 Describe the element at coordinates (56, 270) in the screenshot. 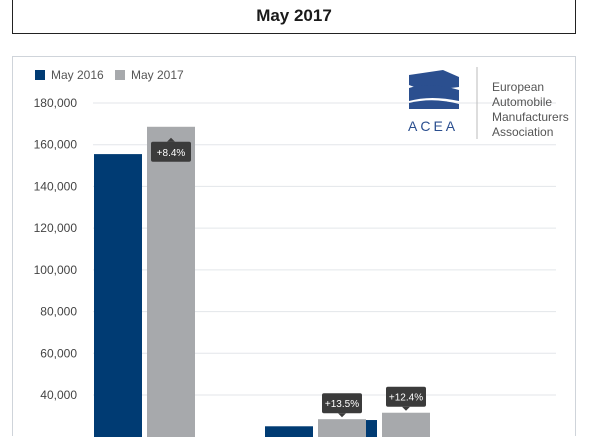

I see `y-tick-label: 100,000` at that location.